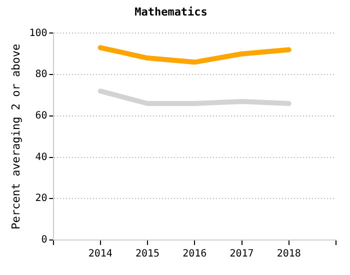 The width and height of the screenshot is (350, 275). Describe the element at coordinates (171, 11) in the screenshot. I see `chart-title: Mathematics` at that location.